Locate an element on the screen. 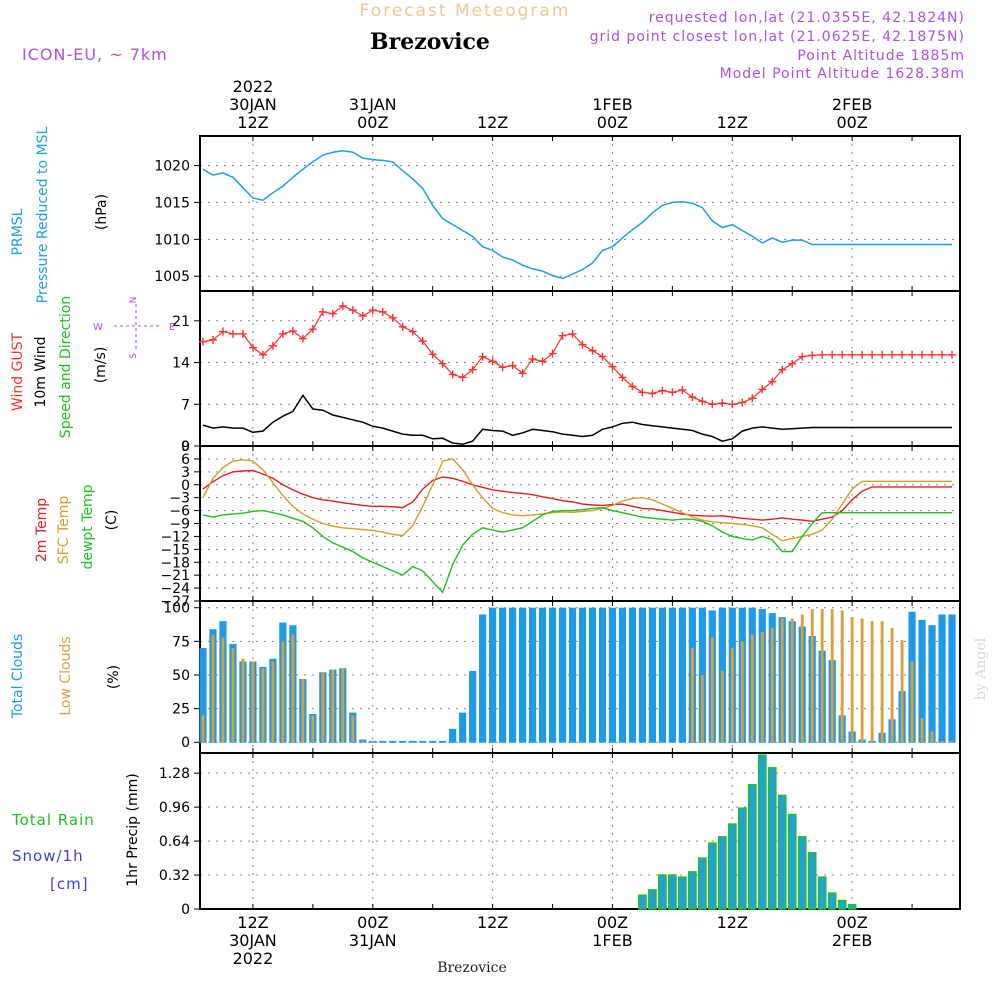  y-tick-label: −6 is located at coordinates (179, 512).